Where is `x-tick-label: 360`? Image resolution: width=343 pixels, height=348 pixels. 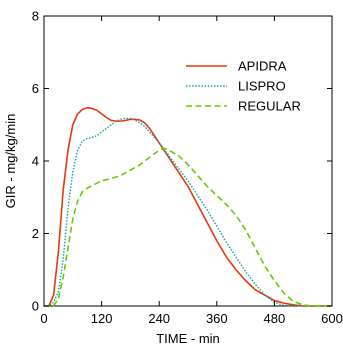 x-tick-label: 360 is located at coordinates (217, 318).